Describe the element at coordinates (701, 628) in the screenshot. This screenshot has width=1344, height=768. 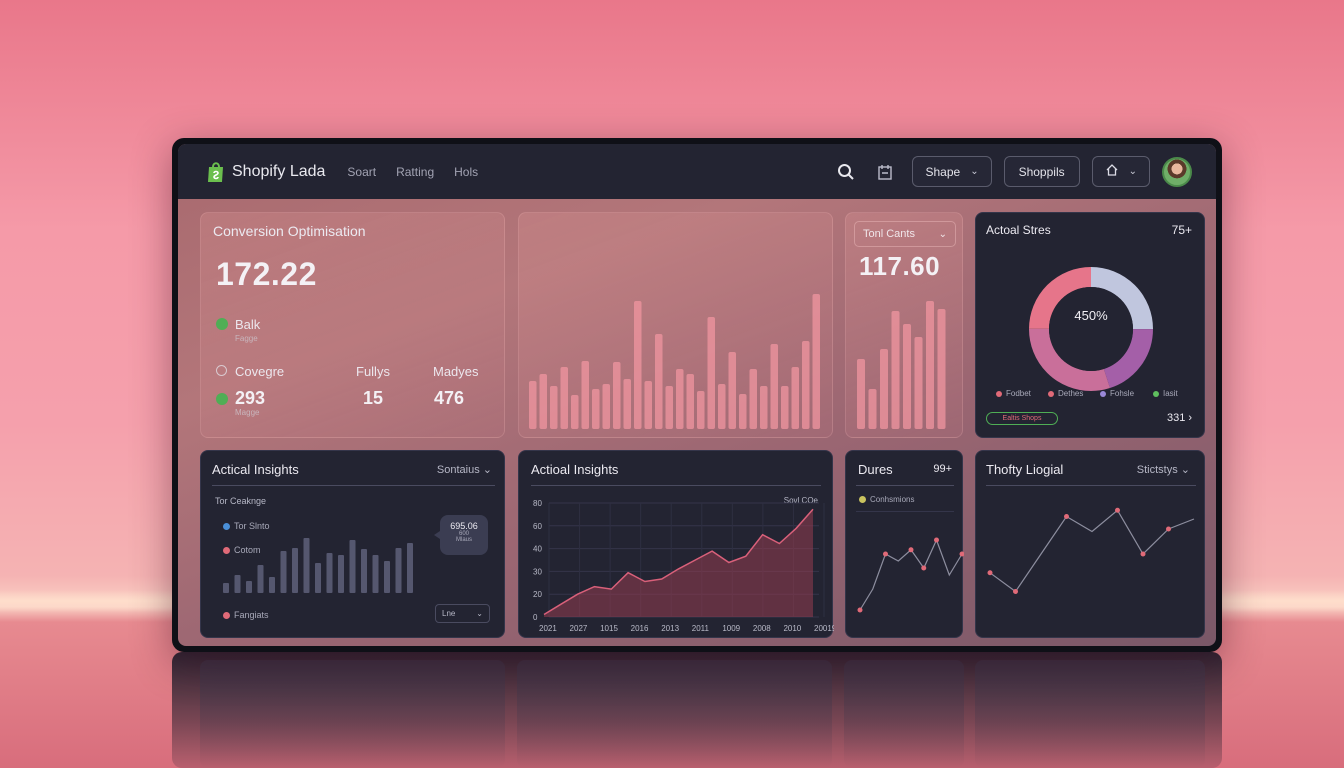
I see `x-tick-label: 2011` at that location.